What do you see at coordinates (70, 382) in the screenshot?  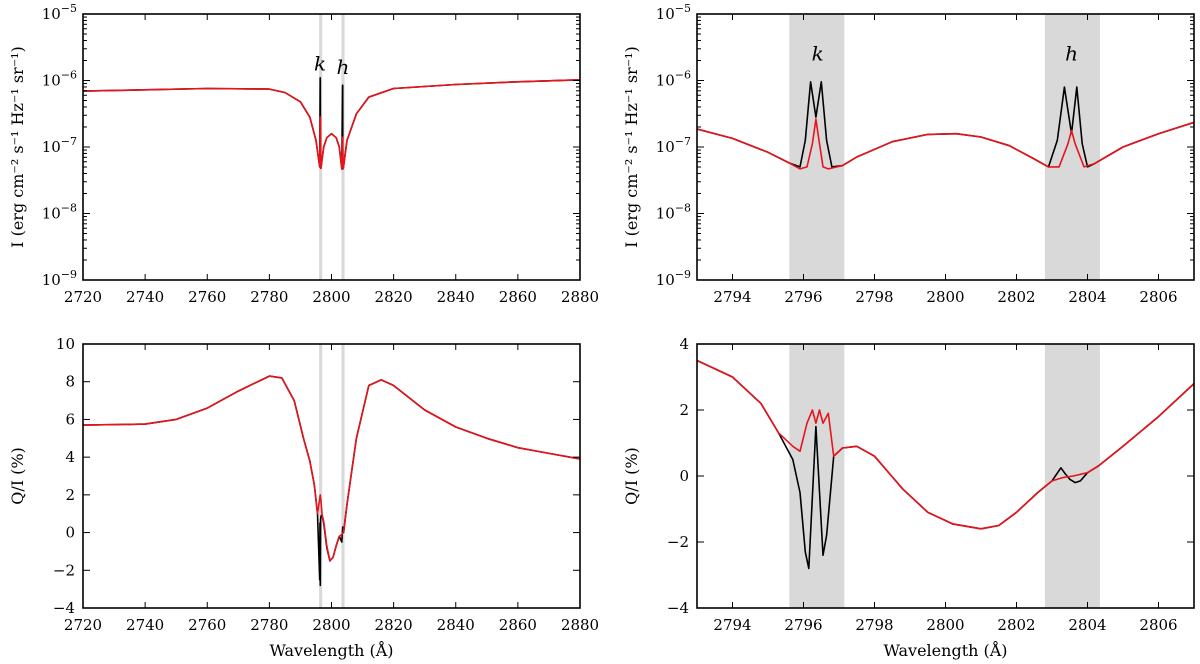 I see `y-tick-label: 8` at bounding box center [70, 382].